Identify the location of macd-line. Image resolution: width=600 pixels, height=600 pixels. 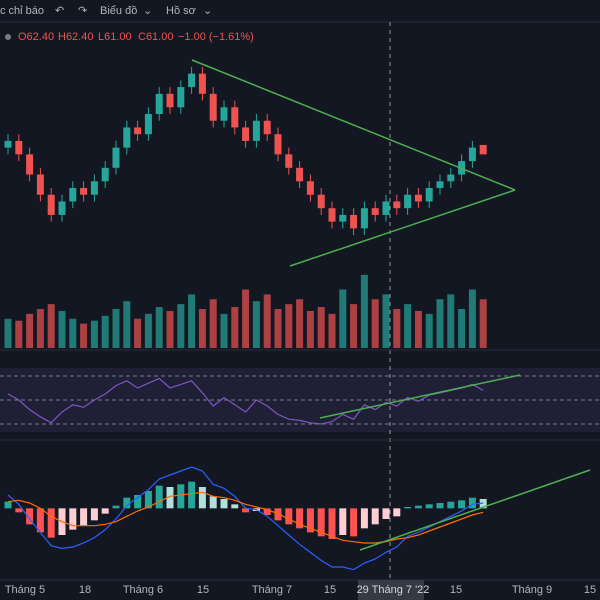
(245, 518).